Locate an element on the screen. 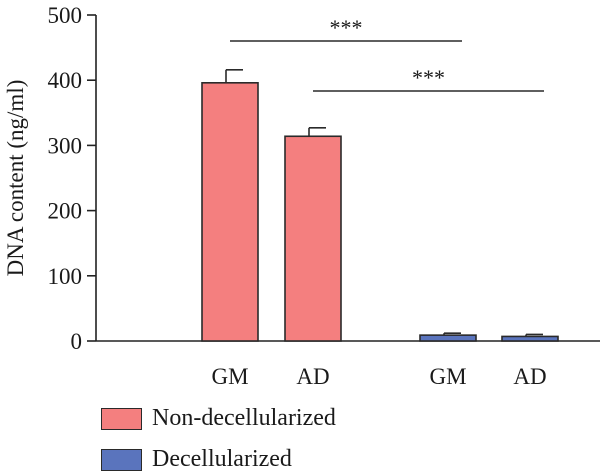 The image size is (600, 476). y-tick-label: 300 is located at coordinates (65, 145).